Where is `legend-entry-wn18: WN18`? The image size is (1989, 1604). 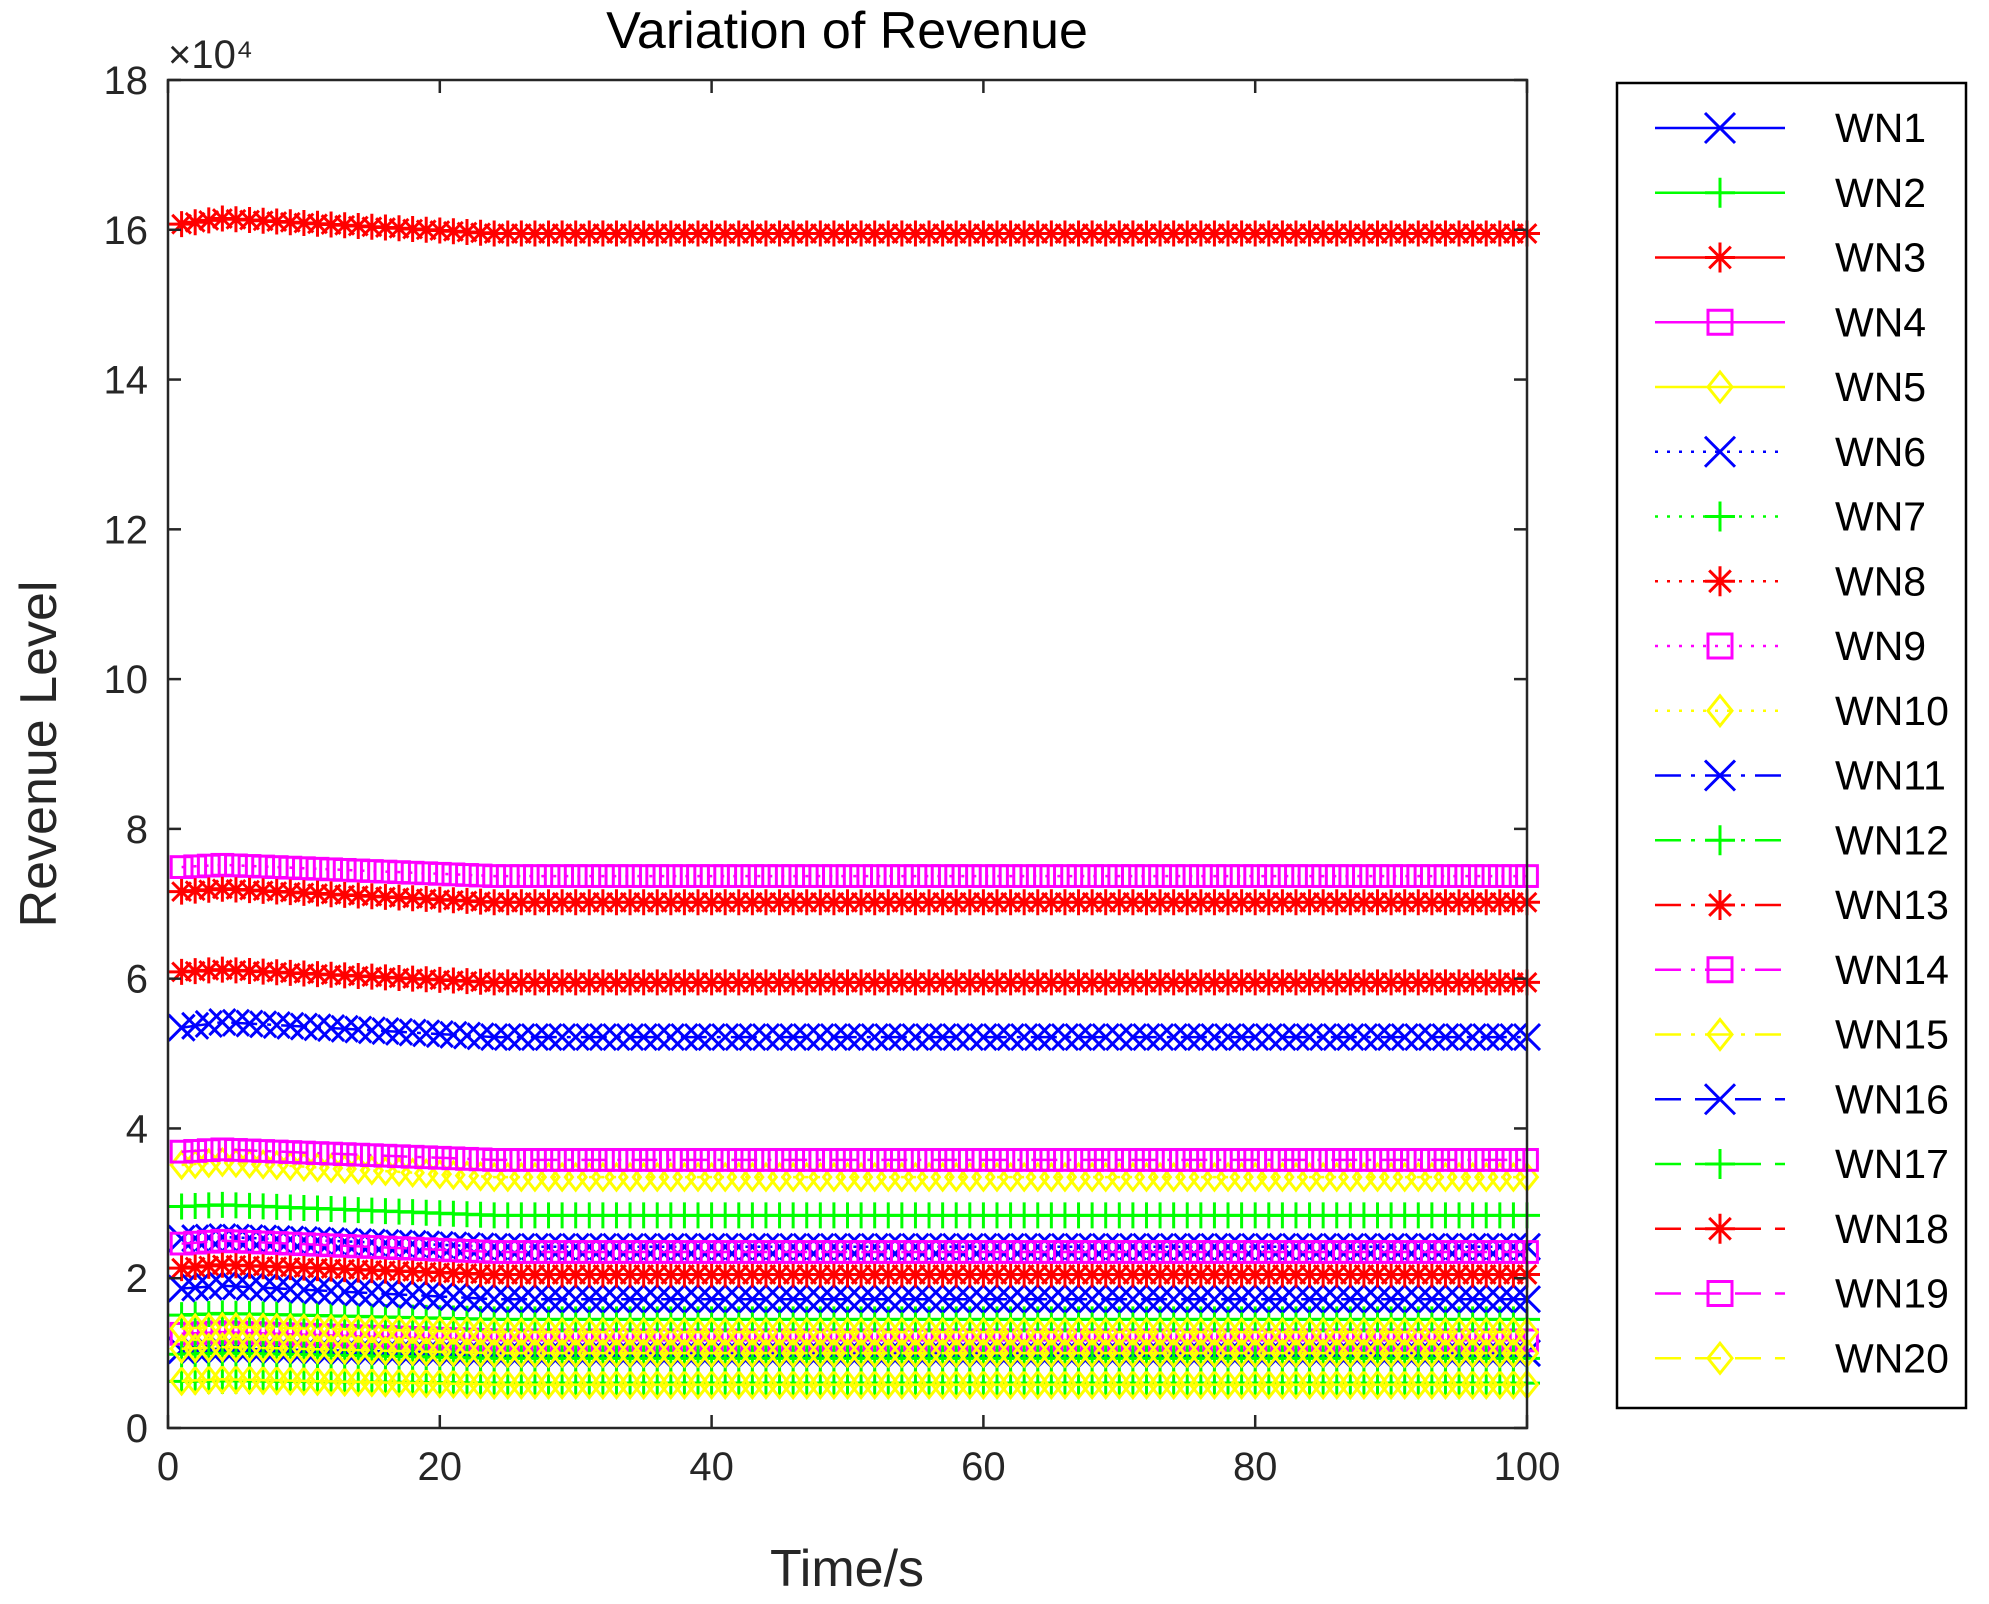 legend-entry-wn18: WN18 is located at coordinates (1802, 1229).